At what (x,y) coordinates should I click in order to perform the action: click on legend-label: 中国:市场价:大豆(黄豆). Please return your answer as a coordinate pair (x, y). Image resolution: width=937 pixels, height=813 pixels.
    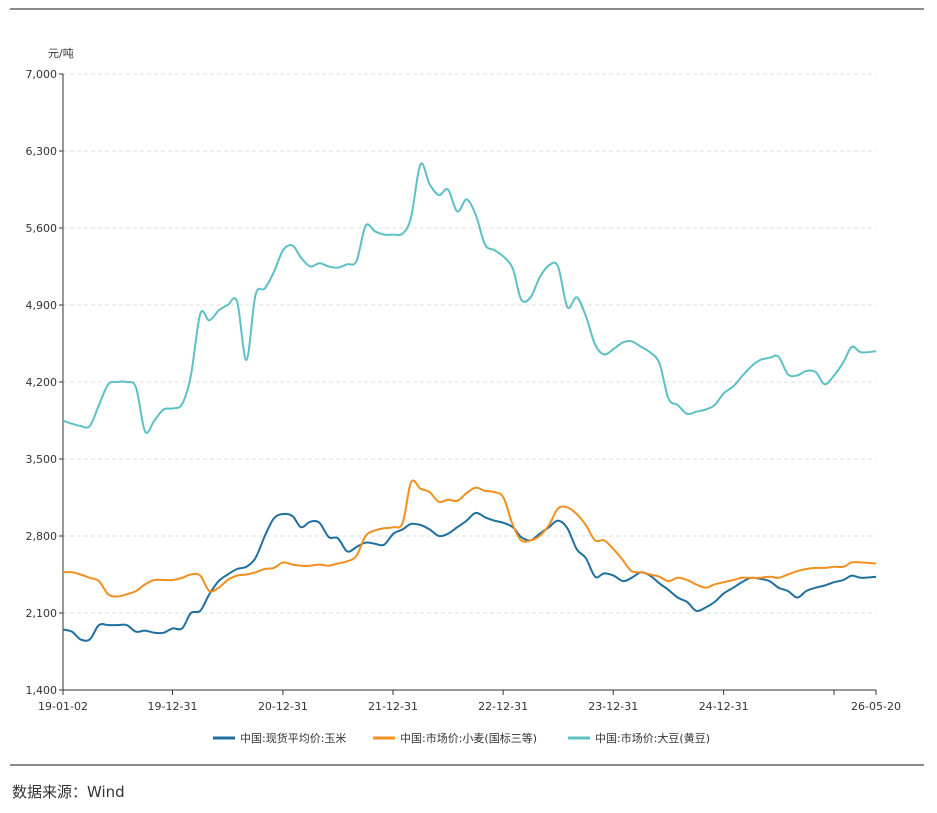
    Looking at the image, I should click on (652, 738).